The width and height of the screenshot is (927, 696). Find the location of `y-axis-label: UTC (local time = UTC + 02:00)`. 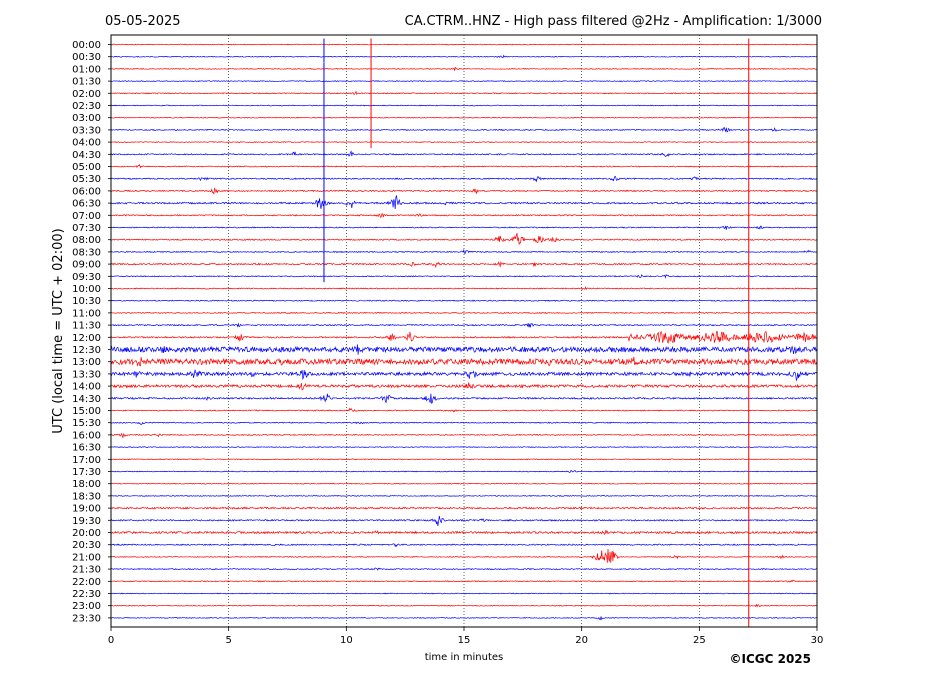

y-axis-label: UTC (local time = UTC + 02:00) is located at coordinates (58, 330).